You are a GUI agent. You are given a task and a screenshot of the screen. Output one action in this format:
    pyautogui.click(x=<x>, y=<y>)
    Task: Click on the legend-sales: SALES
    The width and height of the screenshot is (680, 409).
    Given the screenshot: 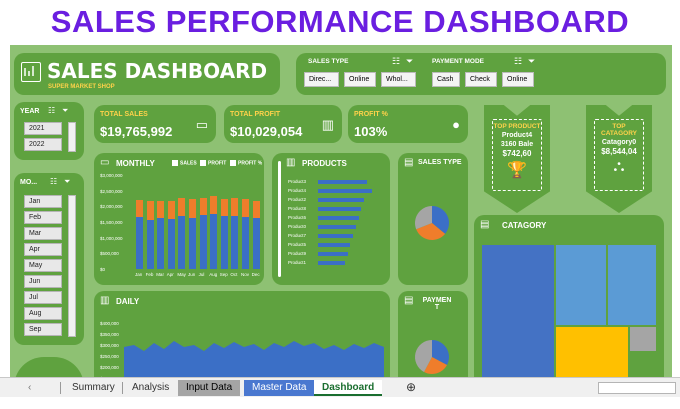 What is the action you would take?
    pyautogui.click(x=184, y=163)
    